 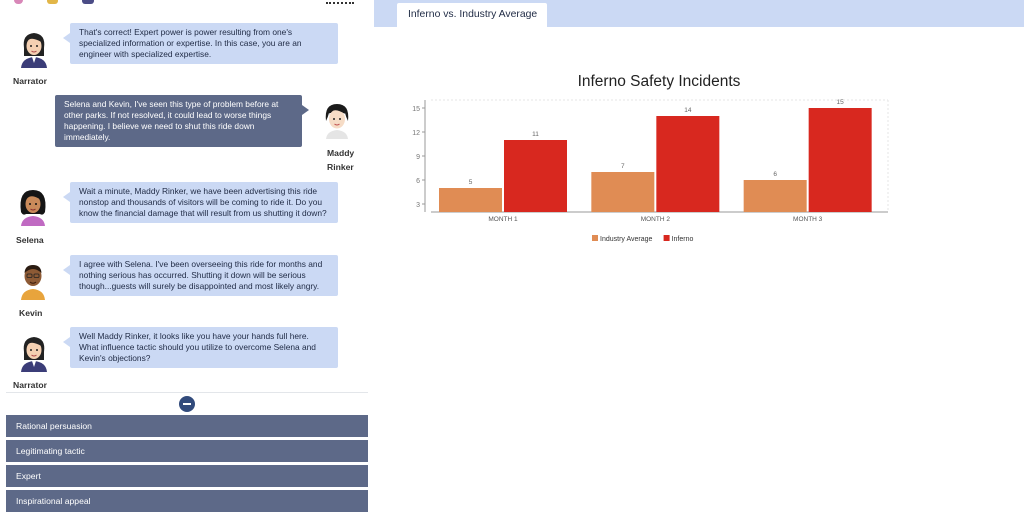 I want to click on divider, so click(x=187, y=392).